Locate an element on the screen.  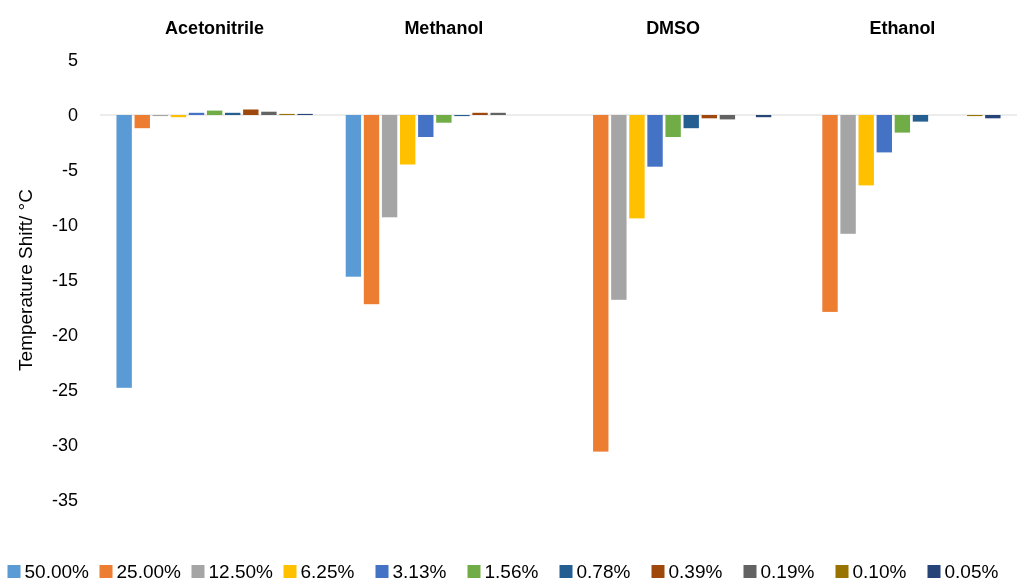
y-tick-label: -15 is located at coordinates (64, 280).